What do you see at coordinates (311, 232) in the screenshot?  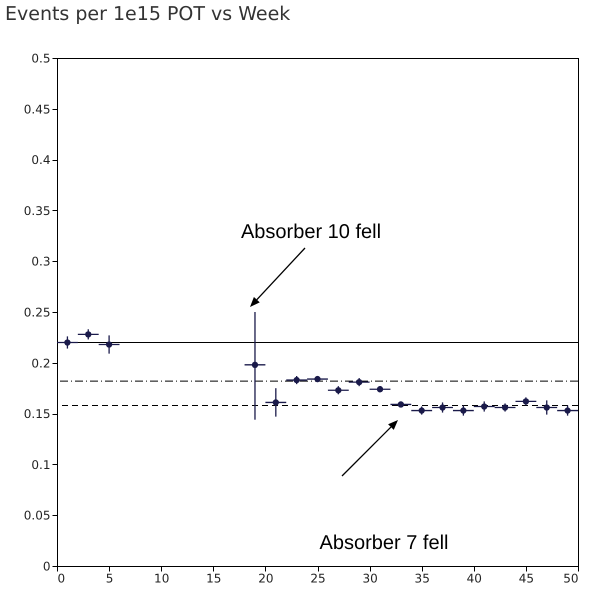 I see `annotation: Absorber 10 fell` at bounding box center [311, 232].